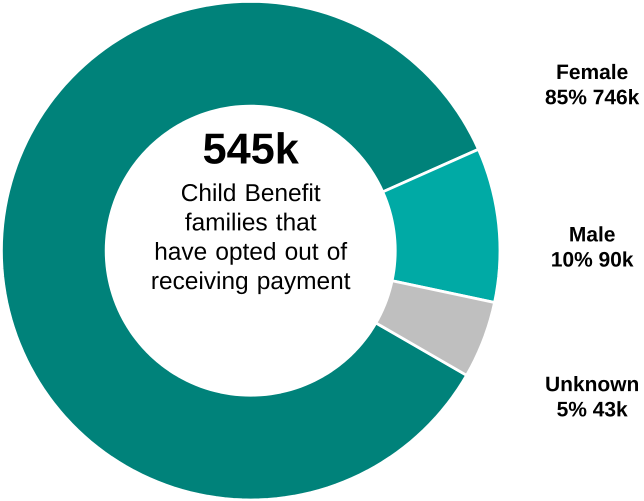  Describe the element at coordinates (592, 384) in the screenshot. I see `slice-label: Unknown` at that location.